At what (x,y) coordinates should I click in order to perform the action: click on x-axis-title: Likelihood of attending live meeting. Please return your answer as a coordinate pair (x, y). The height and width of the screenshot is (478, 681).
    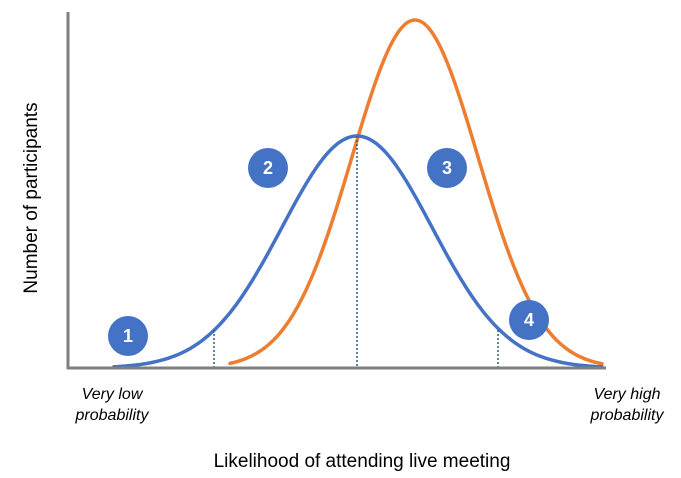
    Looking at the image, I should click on (362, 461).